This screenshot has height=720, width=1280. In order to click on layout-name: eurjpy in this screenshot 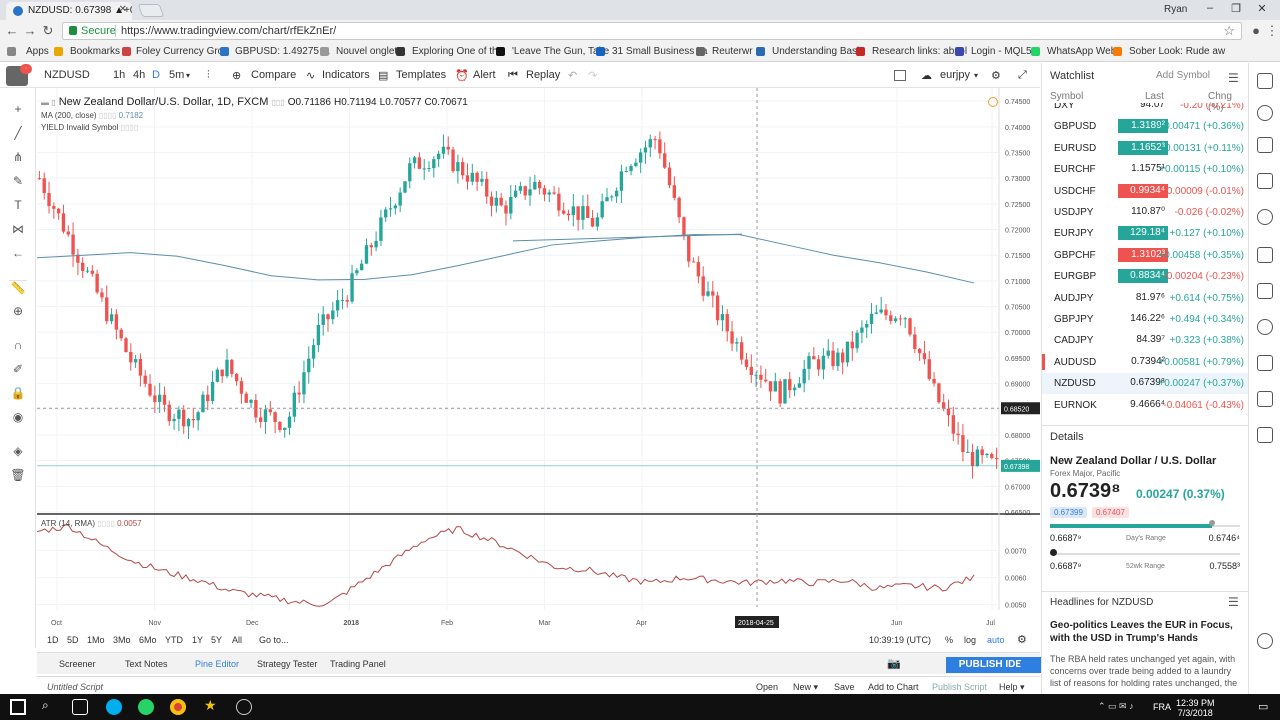, I will do `click(955, 75)`.